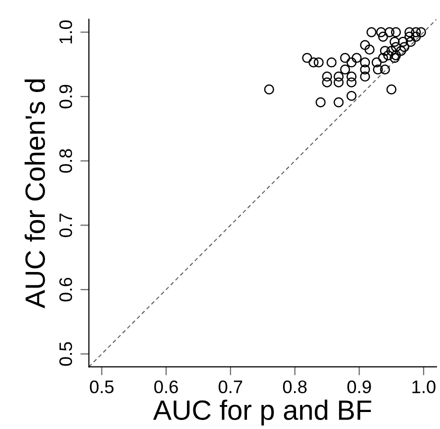  Describe the element at coordinates (102, 387) in the screenshot. I see `x-tick-label: 0.5` at that location.